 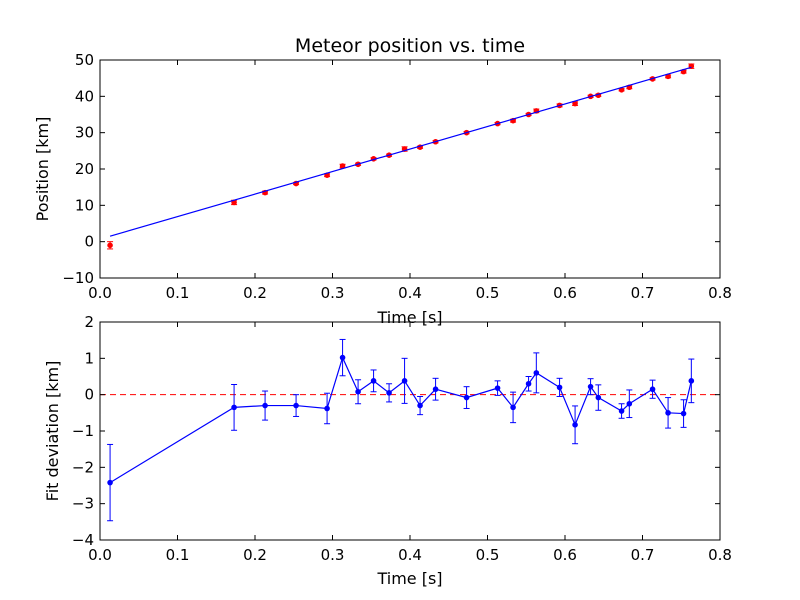 I want to click on deviation-x-tick-label: 0.8, so click(x=720, y=555).